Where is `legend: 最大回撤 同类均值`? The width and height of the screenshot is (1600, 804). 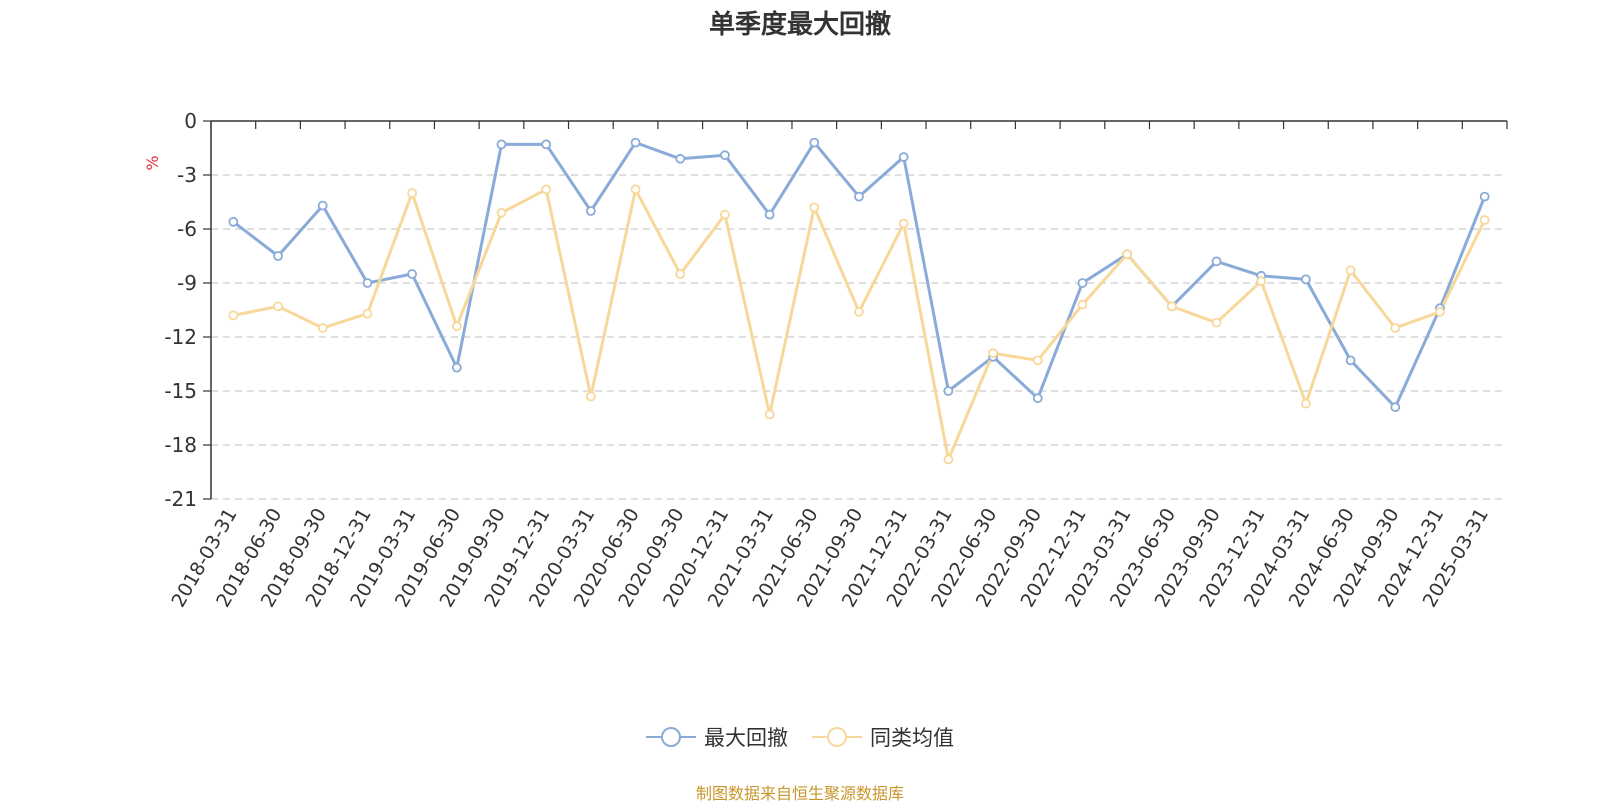 legend: 最大回撤 同类均值 is located at coordinates (800, 737).